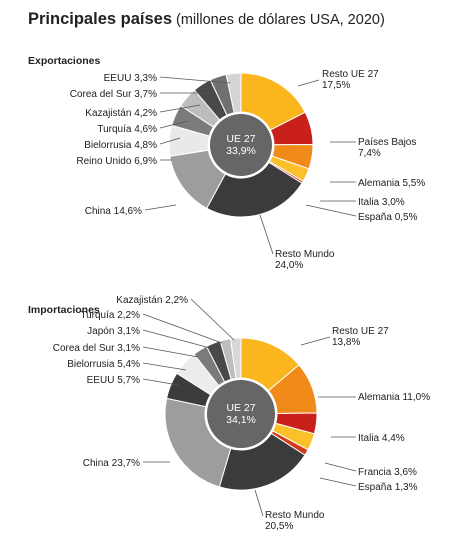  What do you see at coordinates (127, 129) in the screenshot?
I see `exports-label-turquia: Turquía 4,6%` at bounding box center [127, 129].